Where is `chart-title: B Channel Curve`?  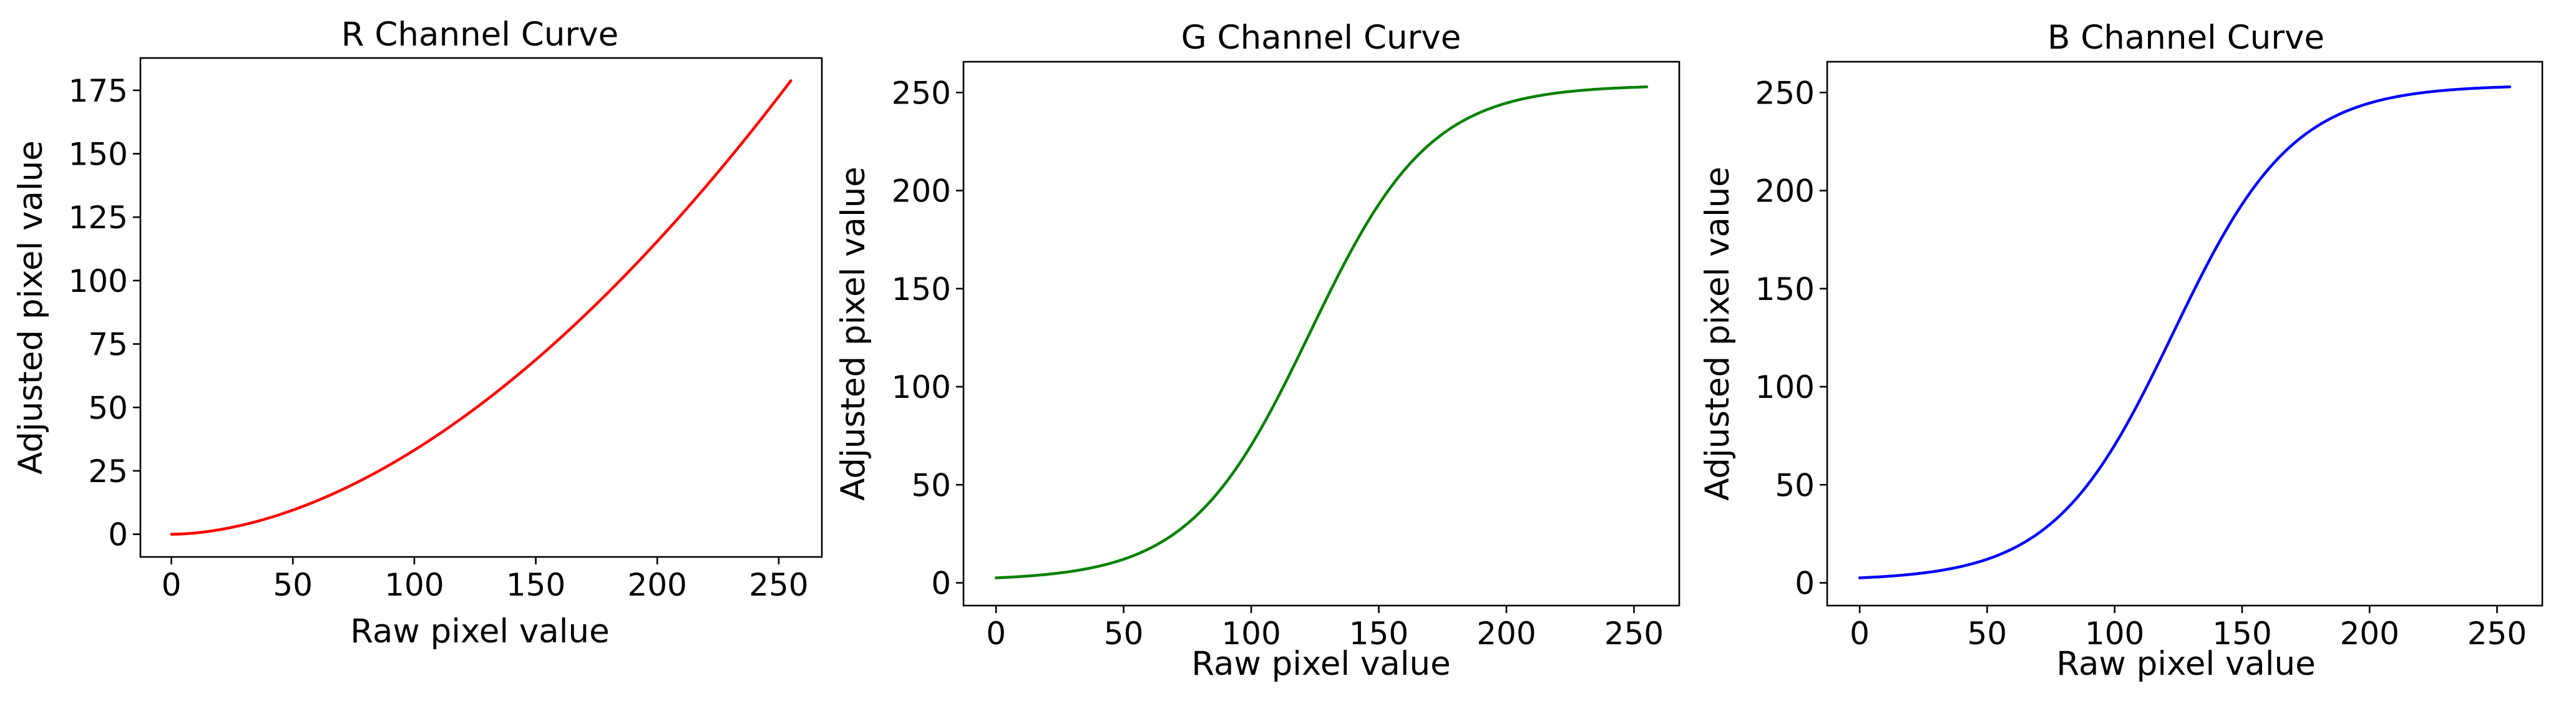
chart-title: B Channel Curve is located at coordinates (2186, 38).